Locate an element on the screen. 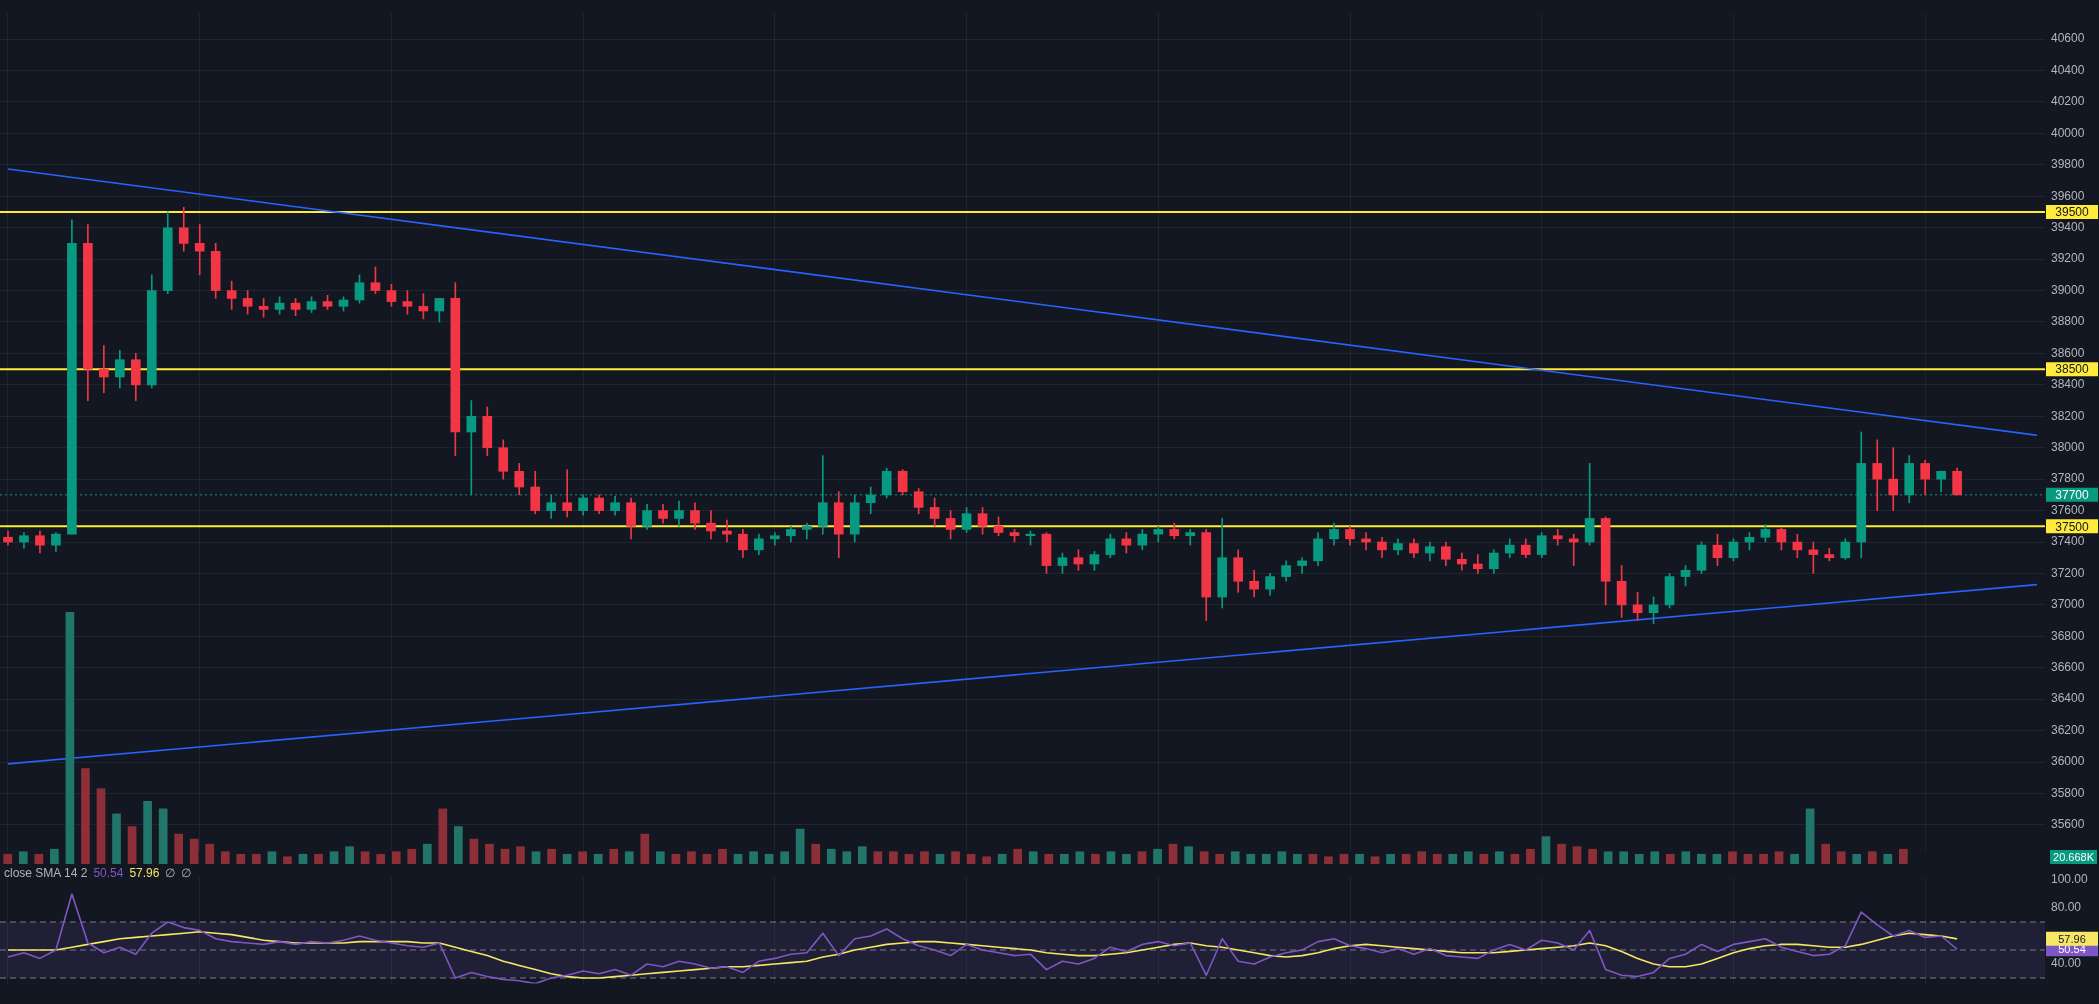 Image resolution: width=2099 pixels, height=1004 pixels. y-tick-label: 38400 is located at coordinates (2068, 384).